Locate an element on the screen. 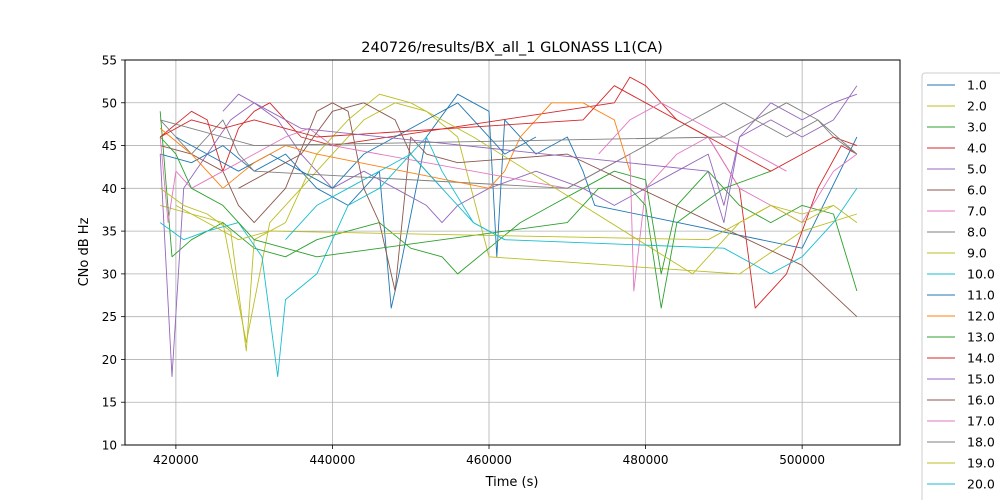 The width and height of the screenshot is (1000, 500). x-axis-ticks: 420000 440000 460000 480000 500000 is located at coordinates (489, 456).